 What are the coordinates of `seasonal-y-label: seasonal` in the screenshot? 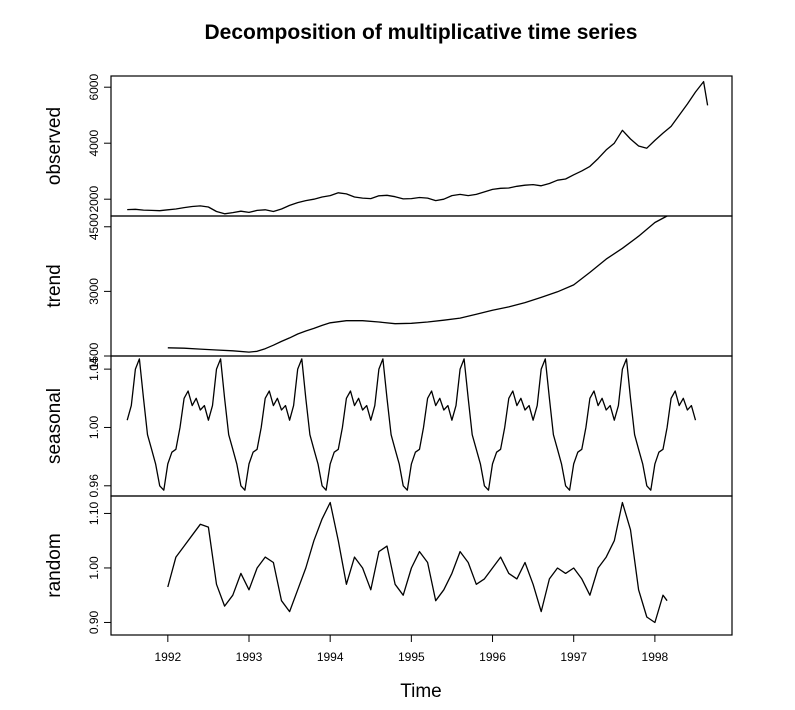 It's located at (54, 426).